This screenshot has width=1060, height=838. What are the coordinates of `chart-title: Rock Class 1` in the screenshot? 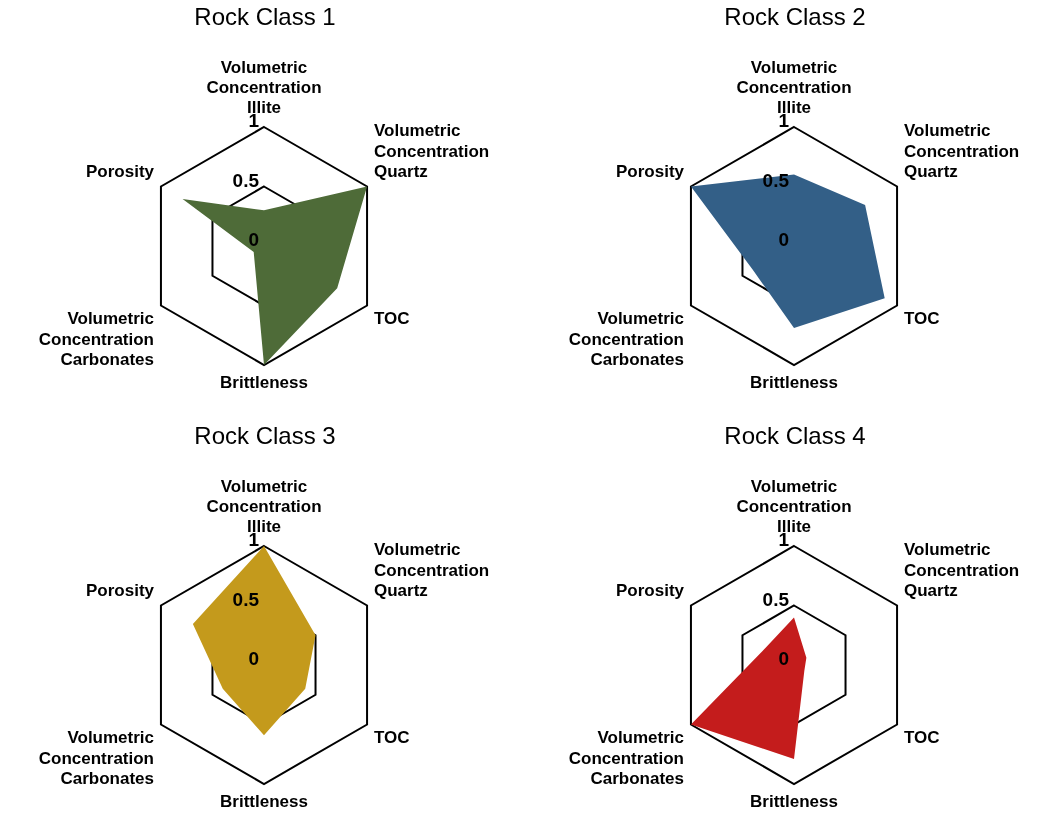 It's located at (265, 17).